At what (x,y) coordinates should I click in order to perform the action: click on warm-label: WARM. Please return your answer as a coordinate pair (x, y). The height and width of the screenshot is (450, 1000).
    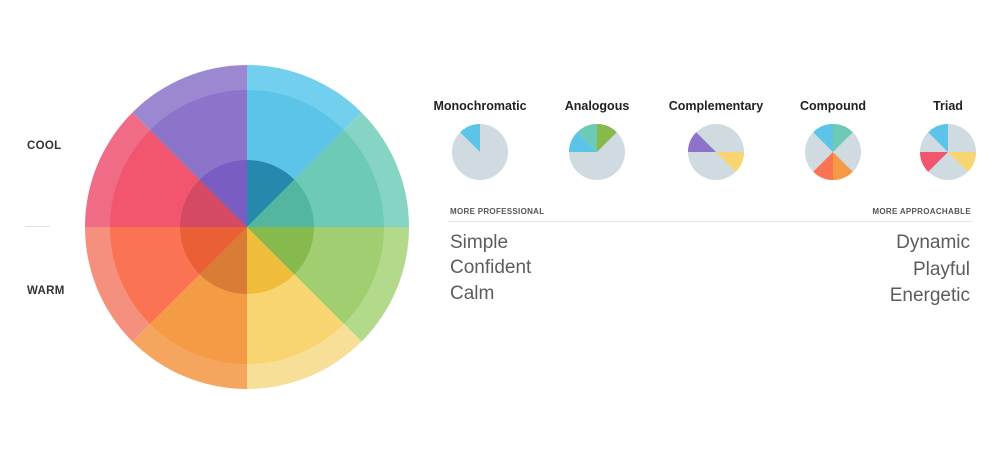
    Looking at the image, I should click on (46, 291).